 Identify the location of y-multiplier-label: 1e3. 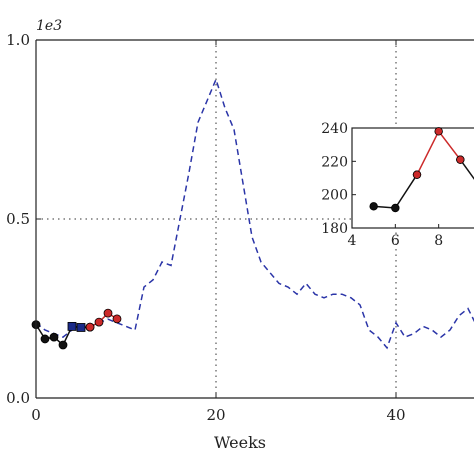
(49, 26).